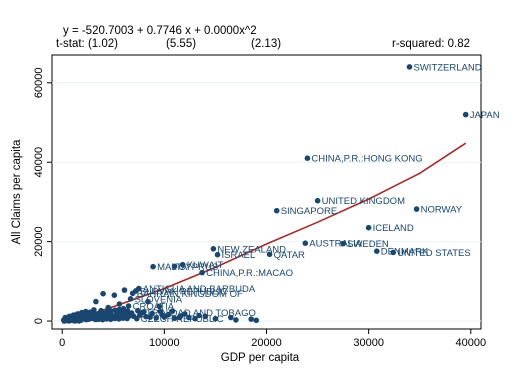 The height and width of the screenshot is (376, 516). Describe the element at coordinates (266, 343) in the screenshot. I see `x-tick-label: 20000` at that location.